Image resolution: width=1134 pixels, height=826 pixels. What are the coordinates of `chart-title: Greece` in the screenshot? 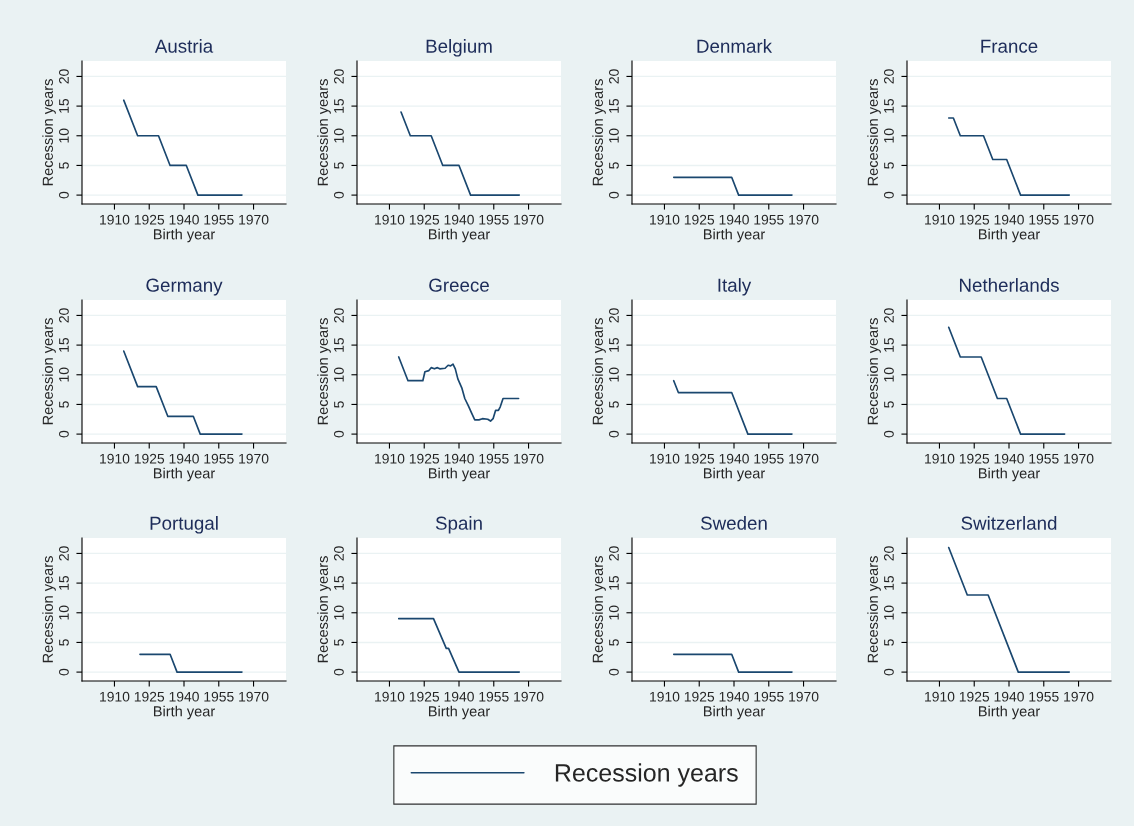 It's located at (459, 285).